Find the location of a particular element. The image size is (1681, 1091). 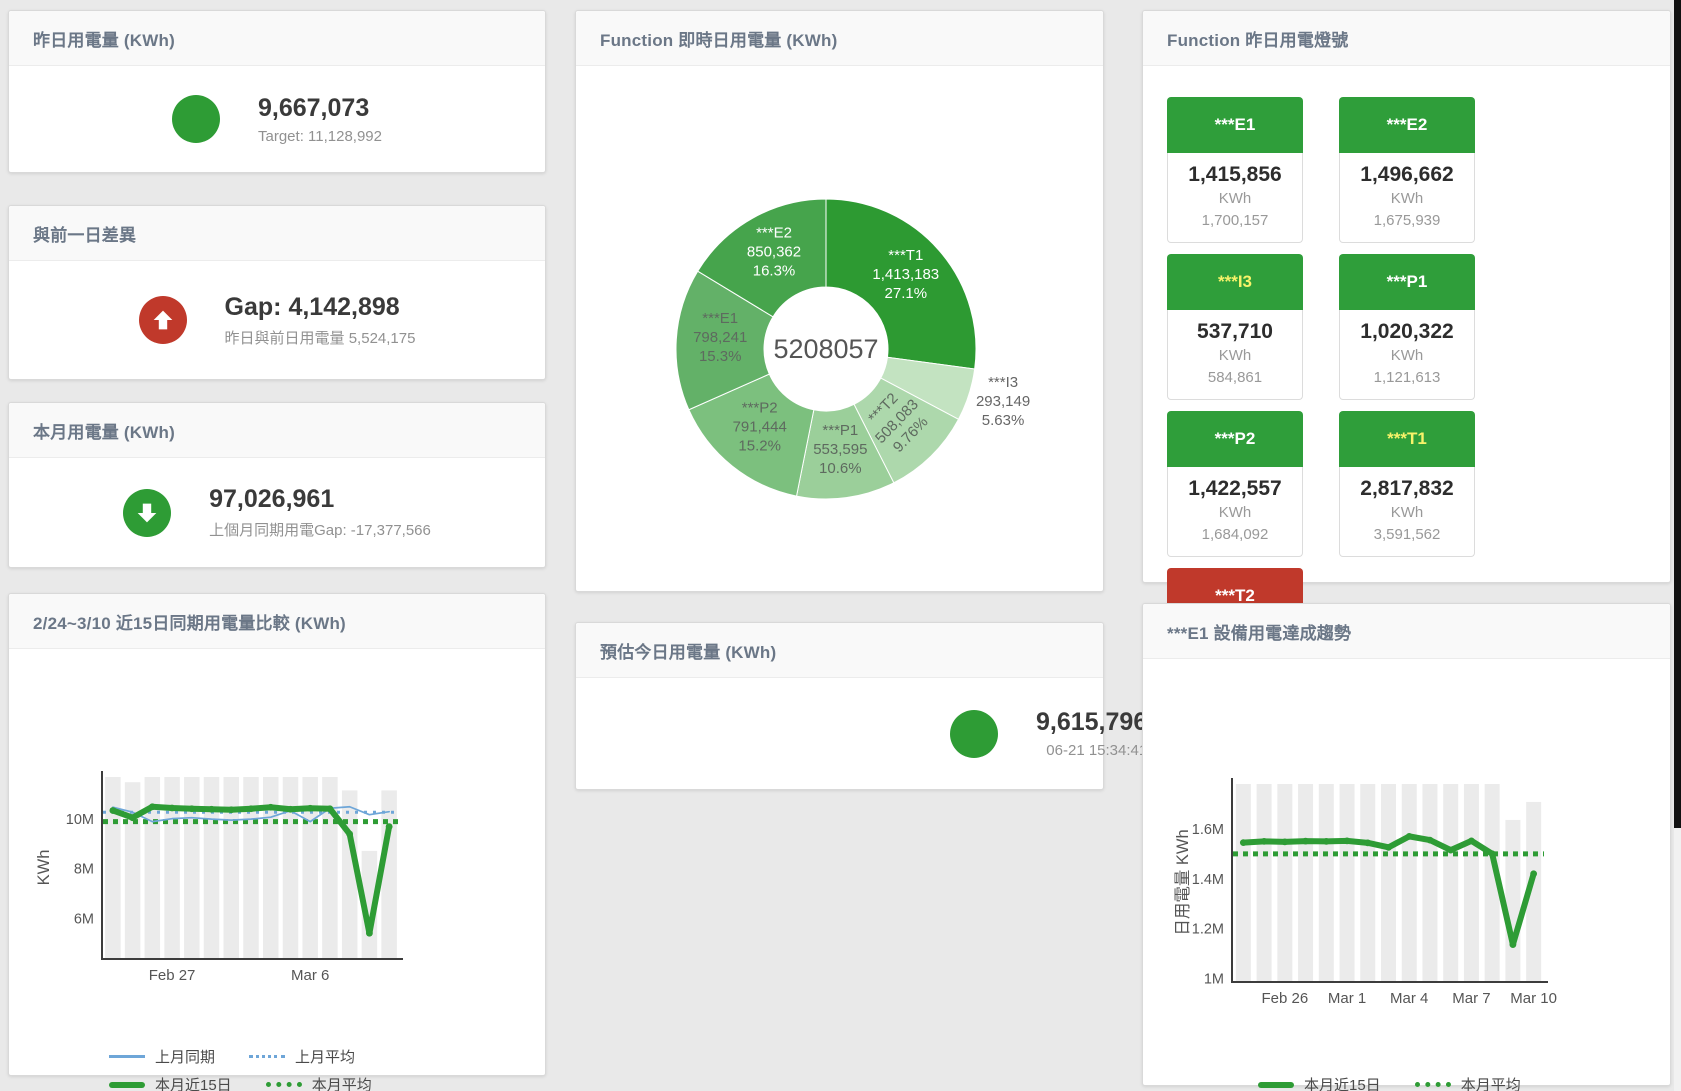

donut-slice-P2 is located at coordinates (751, 435).